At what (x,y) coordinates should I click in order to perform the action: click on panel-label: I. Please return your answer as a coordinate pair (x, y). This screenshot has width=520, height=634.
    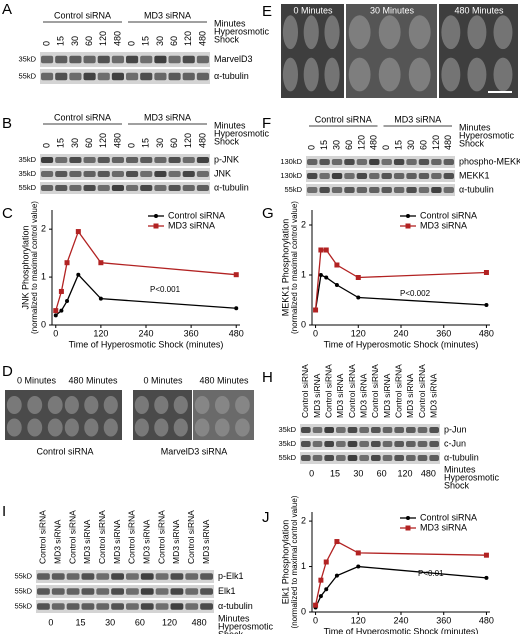
    Looking at the image, I should click on (4, 511).